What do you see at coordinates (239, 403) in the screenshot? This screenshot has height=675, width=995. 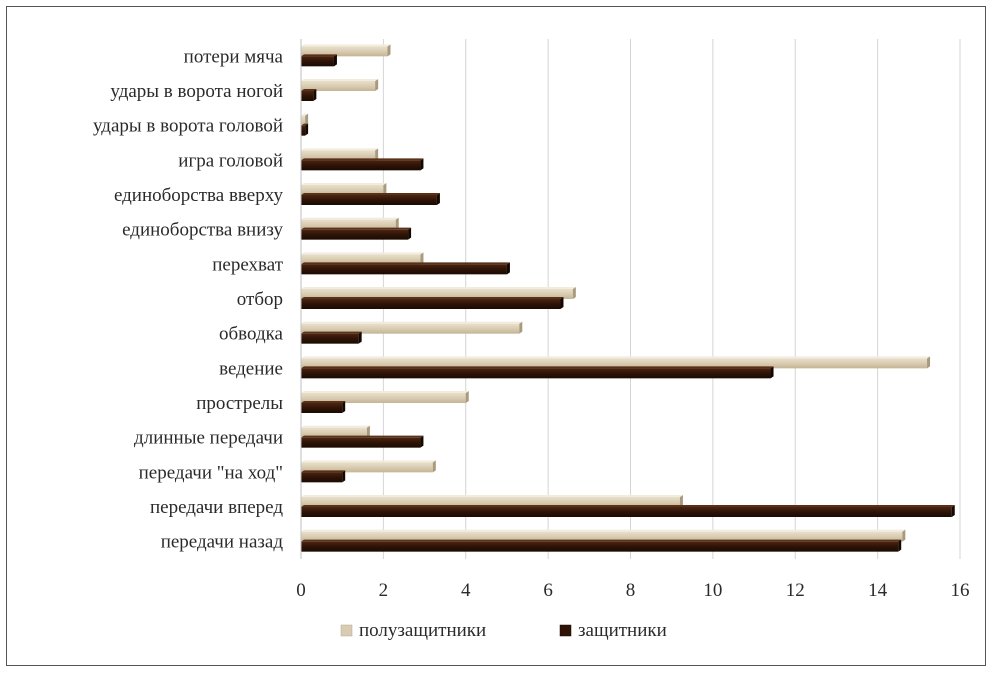 I see `category-label: прострелы` at bounding box center [239, 403].